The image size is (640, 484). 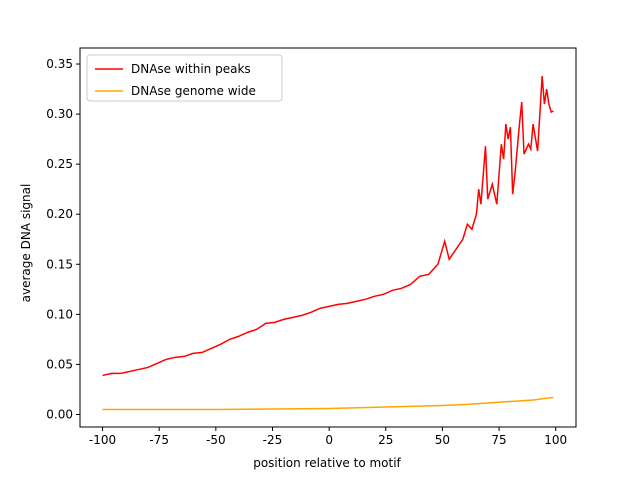 What do you see at coordinates (328, 403) in the screenshot?
I see `line` at bounding box center [328, 403].